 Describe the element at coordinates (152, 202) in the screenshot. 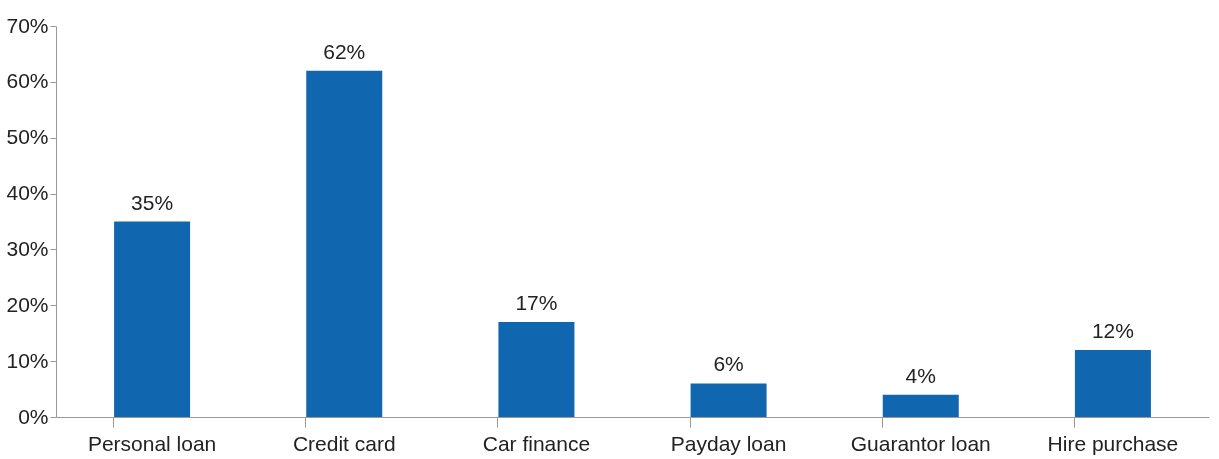

I see `data-label: 35%` at that location.